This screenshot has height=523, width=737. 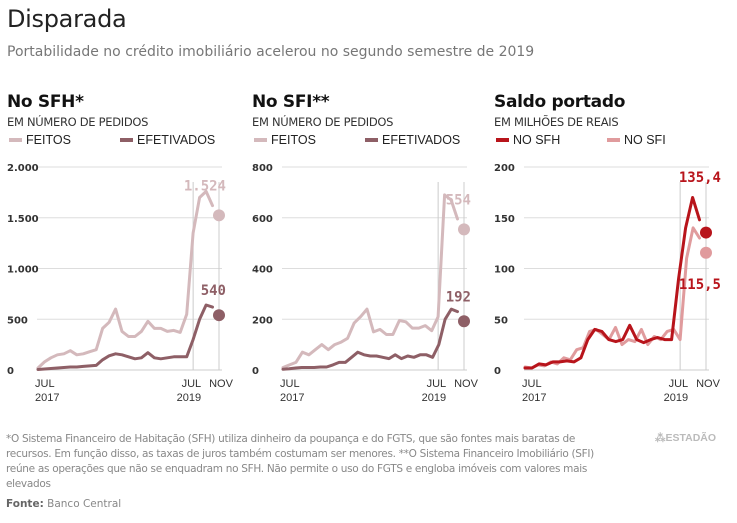 I want to click on source-value: Banco Central, so click(x=84, y=504).